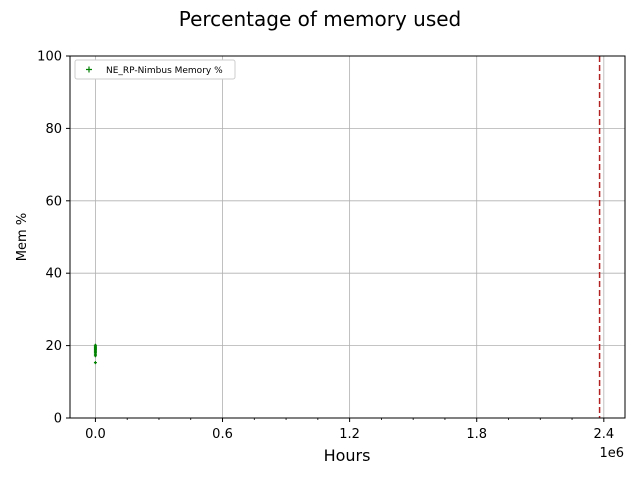  I want to click on x-tick-label: 1.8, so click(476, 434).